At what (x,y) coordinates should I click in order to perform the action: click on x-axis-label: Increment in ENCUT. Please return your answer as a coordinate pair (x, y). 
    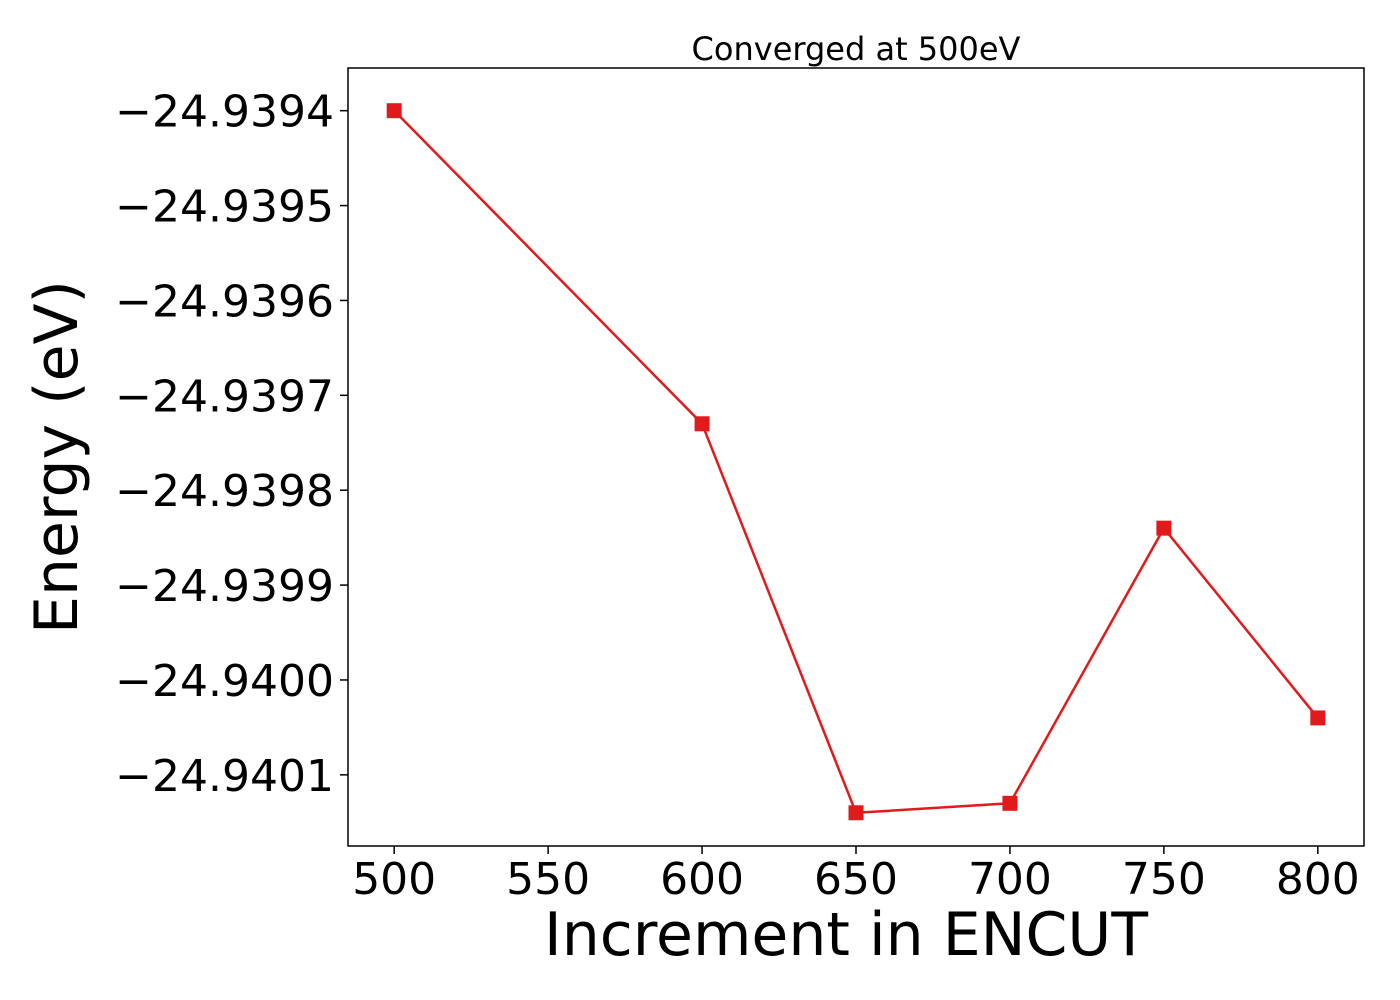
    Looking at the image, I should click on (846, 935).